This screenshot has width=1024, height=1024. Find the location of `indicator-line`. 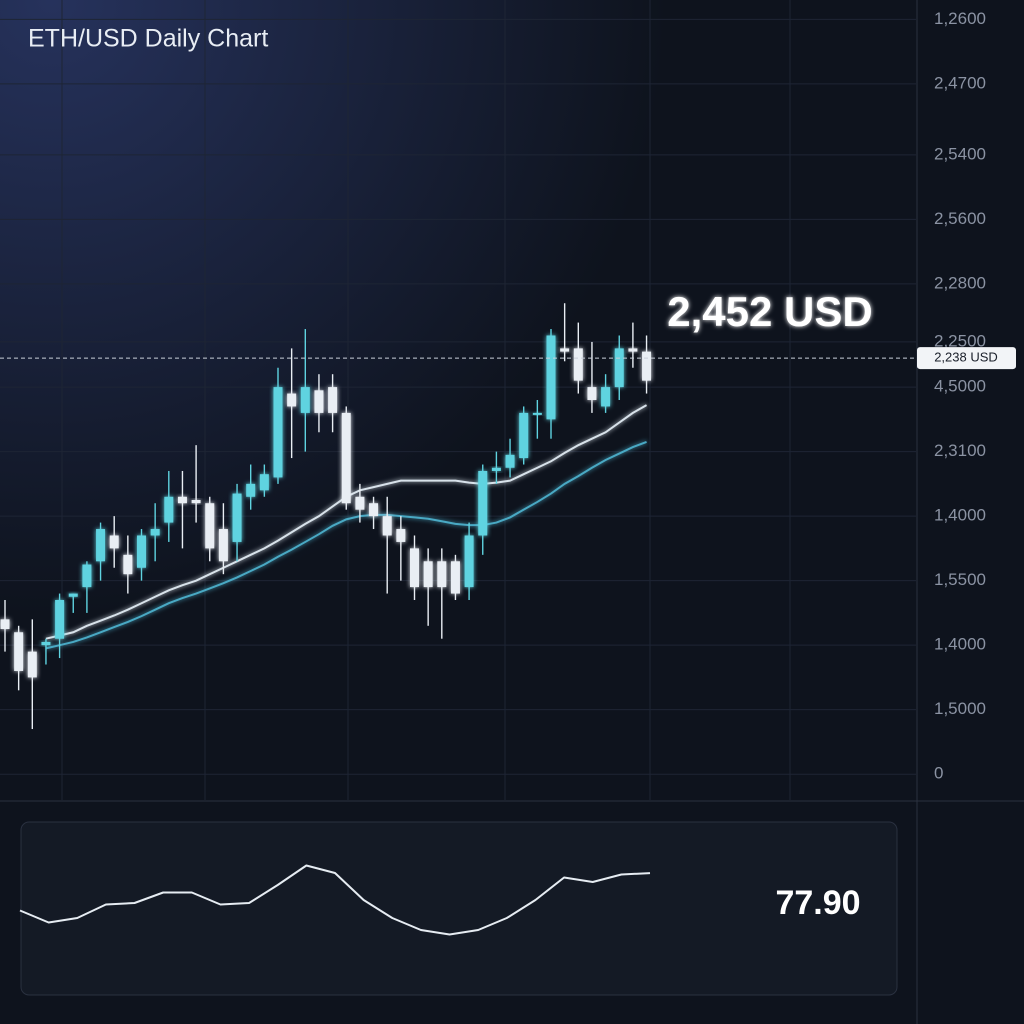

indicator-line is located at coordinates (335, 900).